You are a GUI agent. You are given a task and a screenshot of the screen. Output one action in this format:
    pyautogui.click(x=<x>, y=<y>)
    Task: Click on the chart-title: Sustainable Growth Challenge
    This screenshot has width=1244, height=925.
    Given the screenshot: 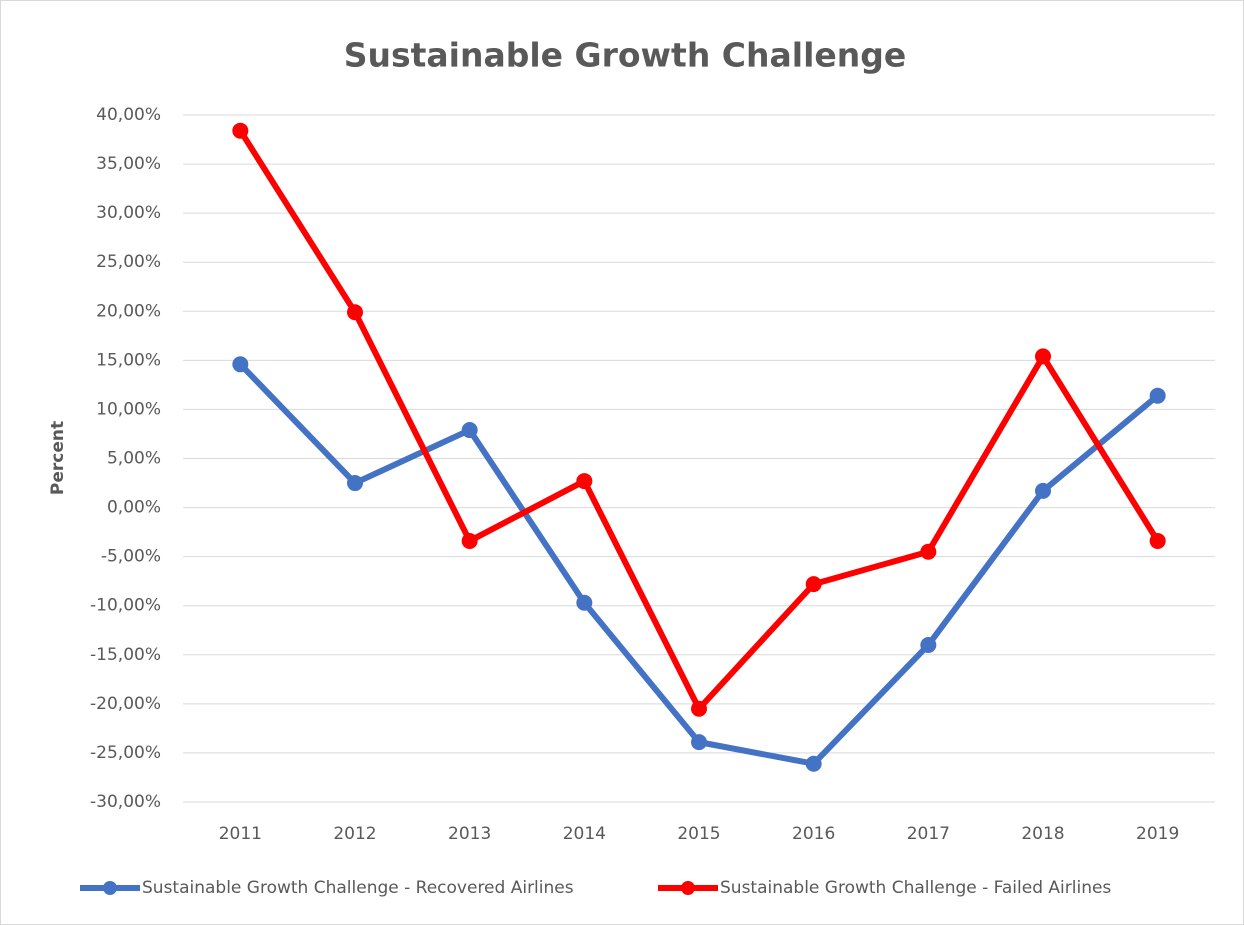 What is the action you would take?
    pyautogui.click(x=625, y=55)
    